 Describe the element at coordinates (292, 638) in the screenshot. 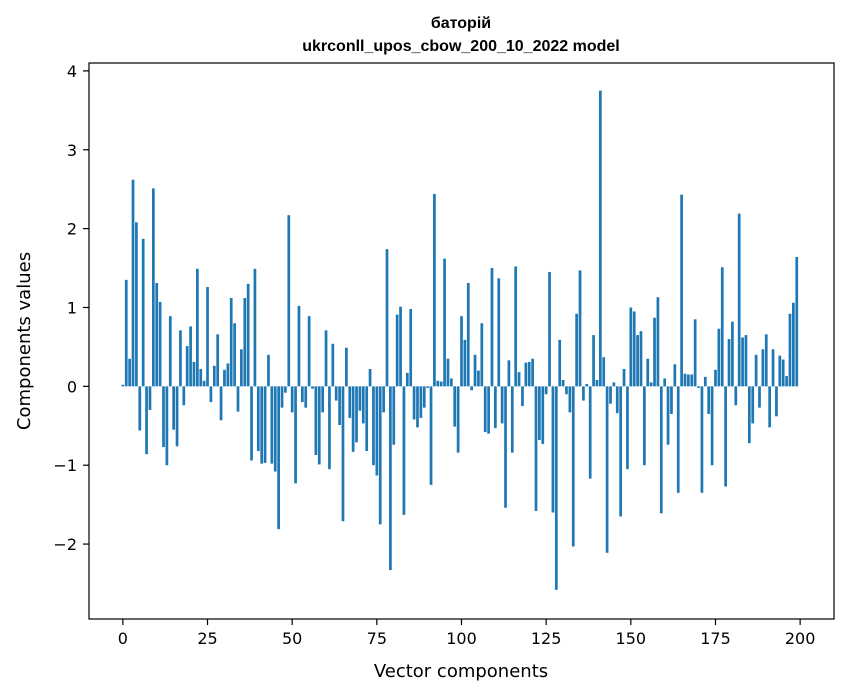

I see `x-tick-label: 50` at that location.